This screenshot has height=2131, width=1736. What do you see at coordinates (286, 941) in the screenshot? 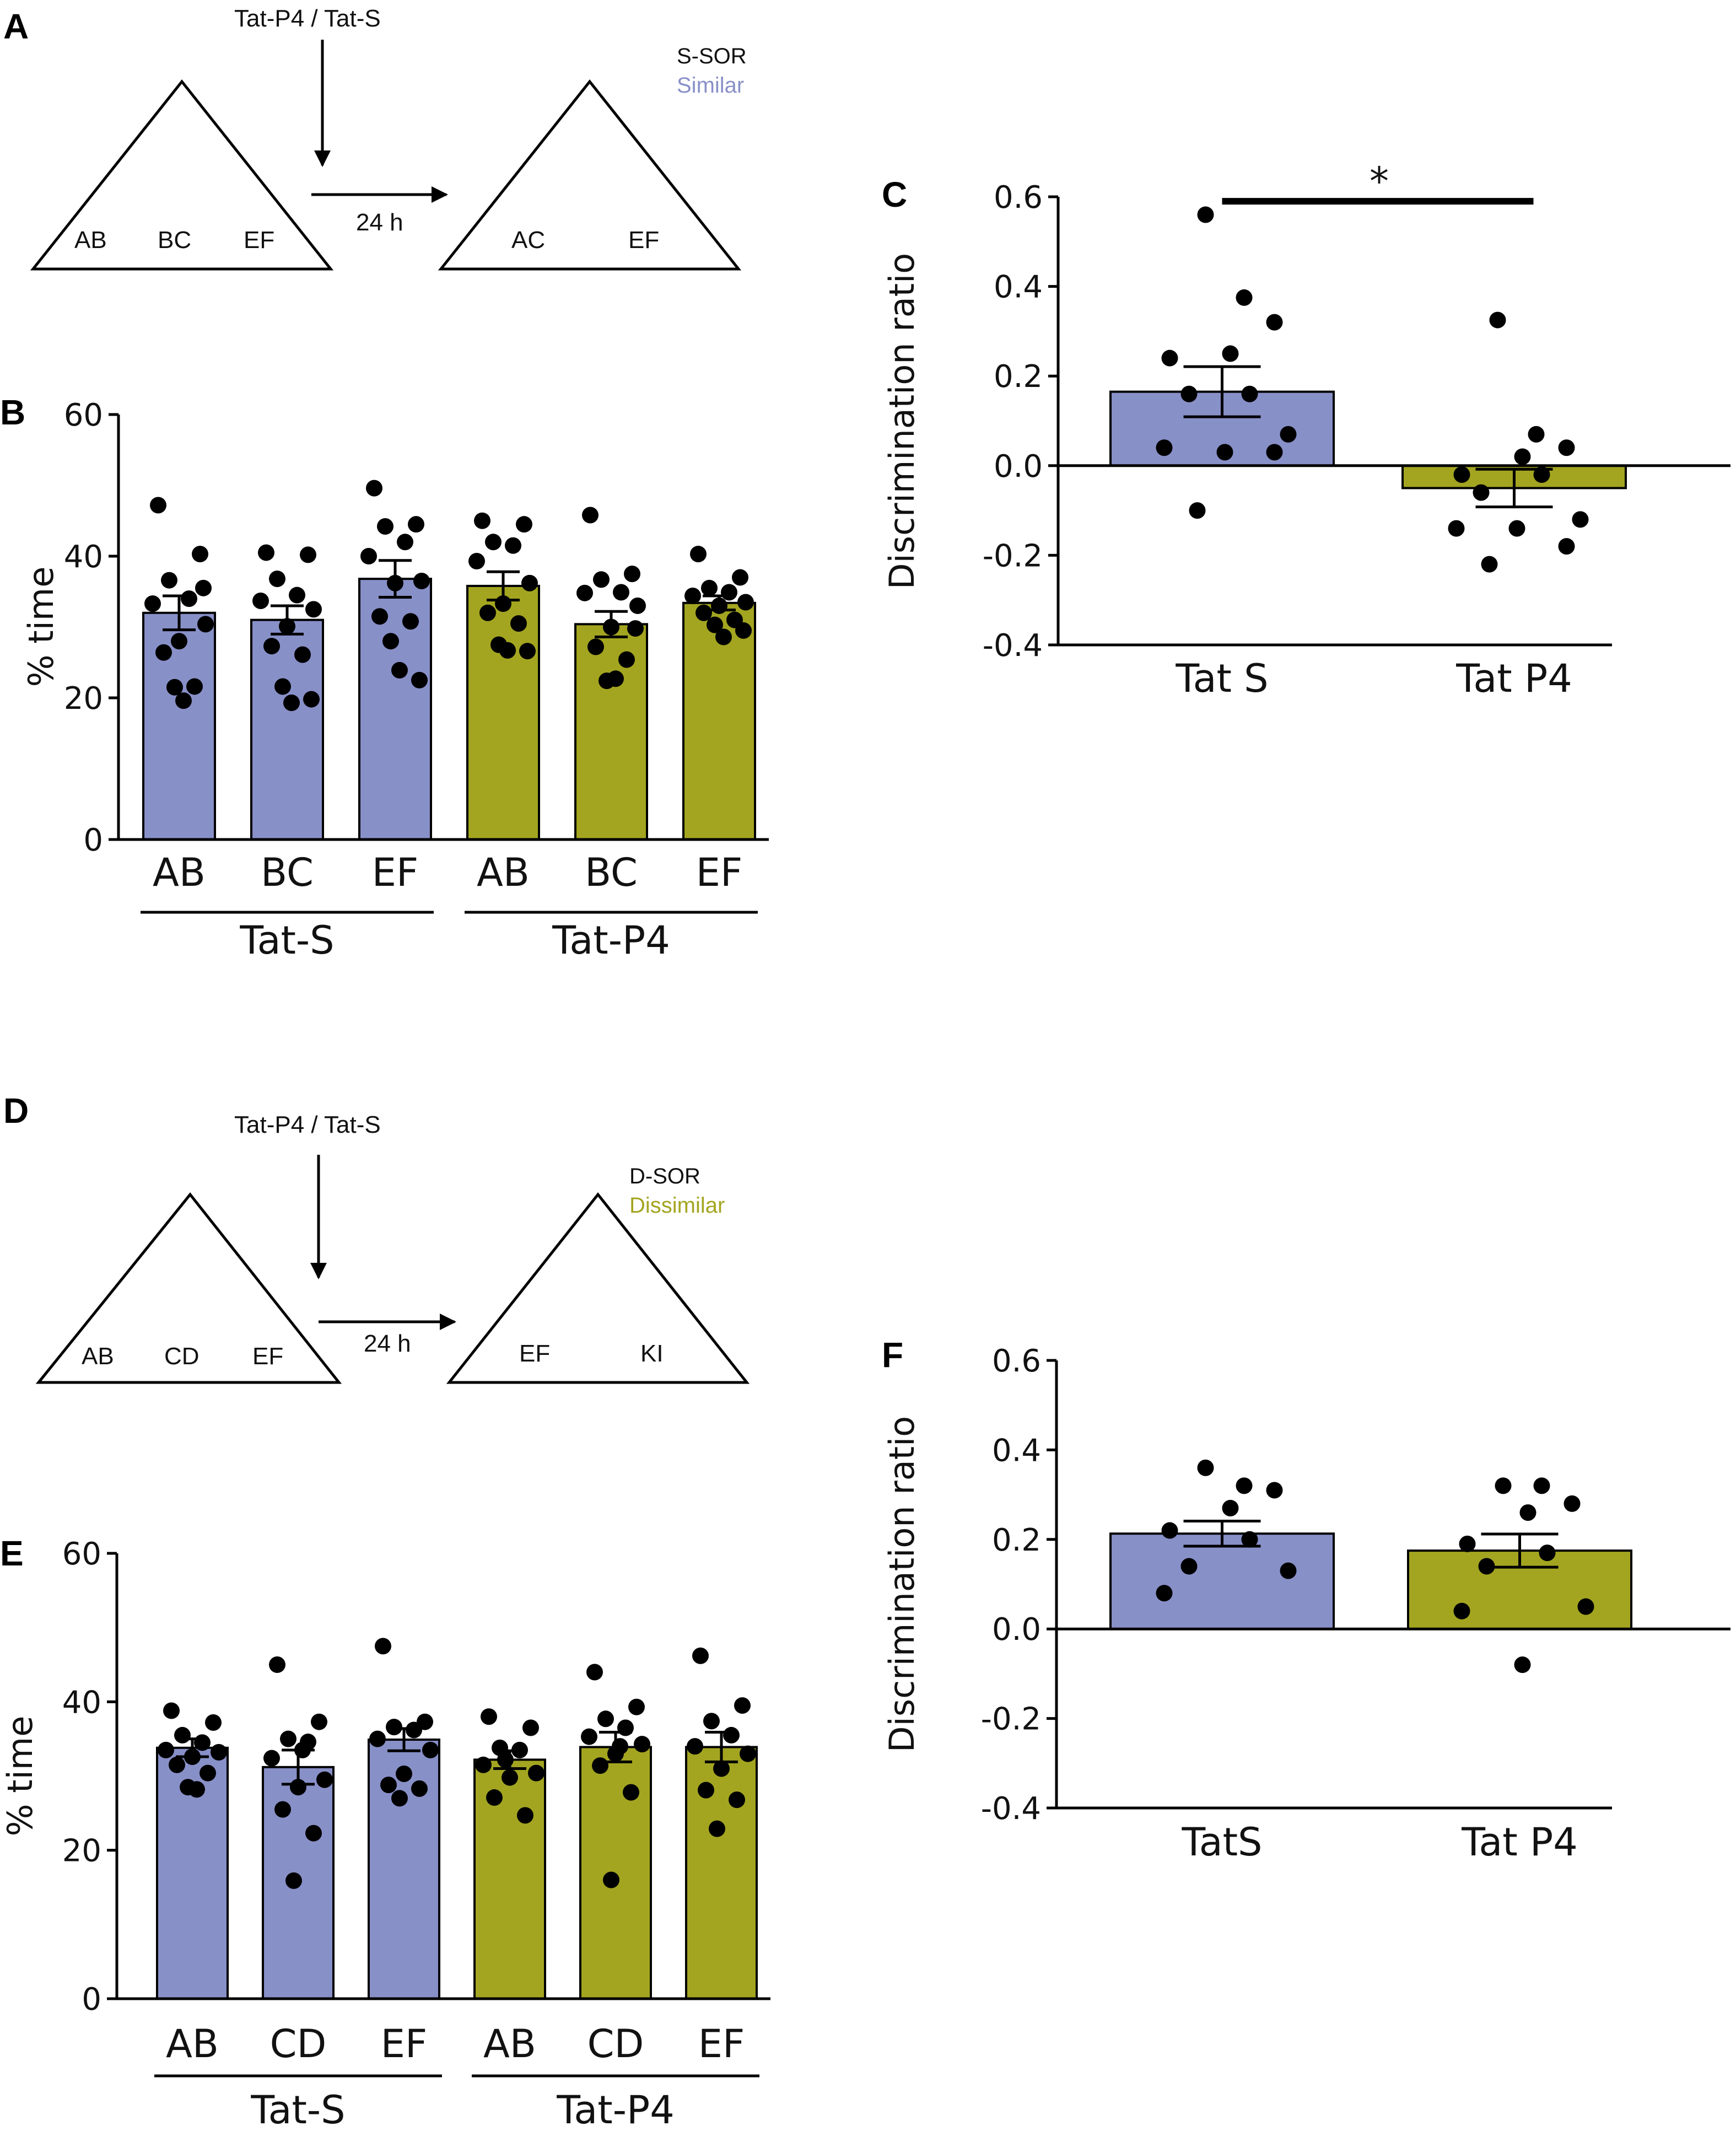
I see `group-label-b-1: Tat-S` at bounding box center [286, 941].